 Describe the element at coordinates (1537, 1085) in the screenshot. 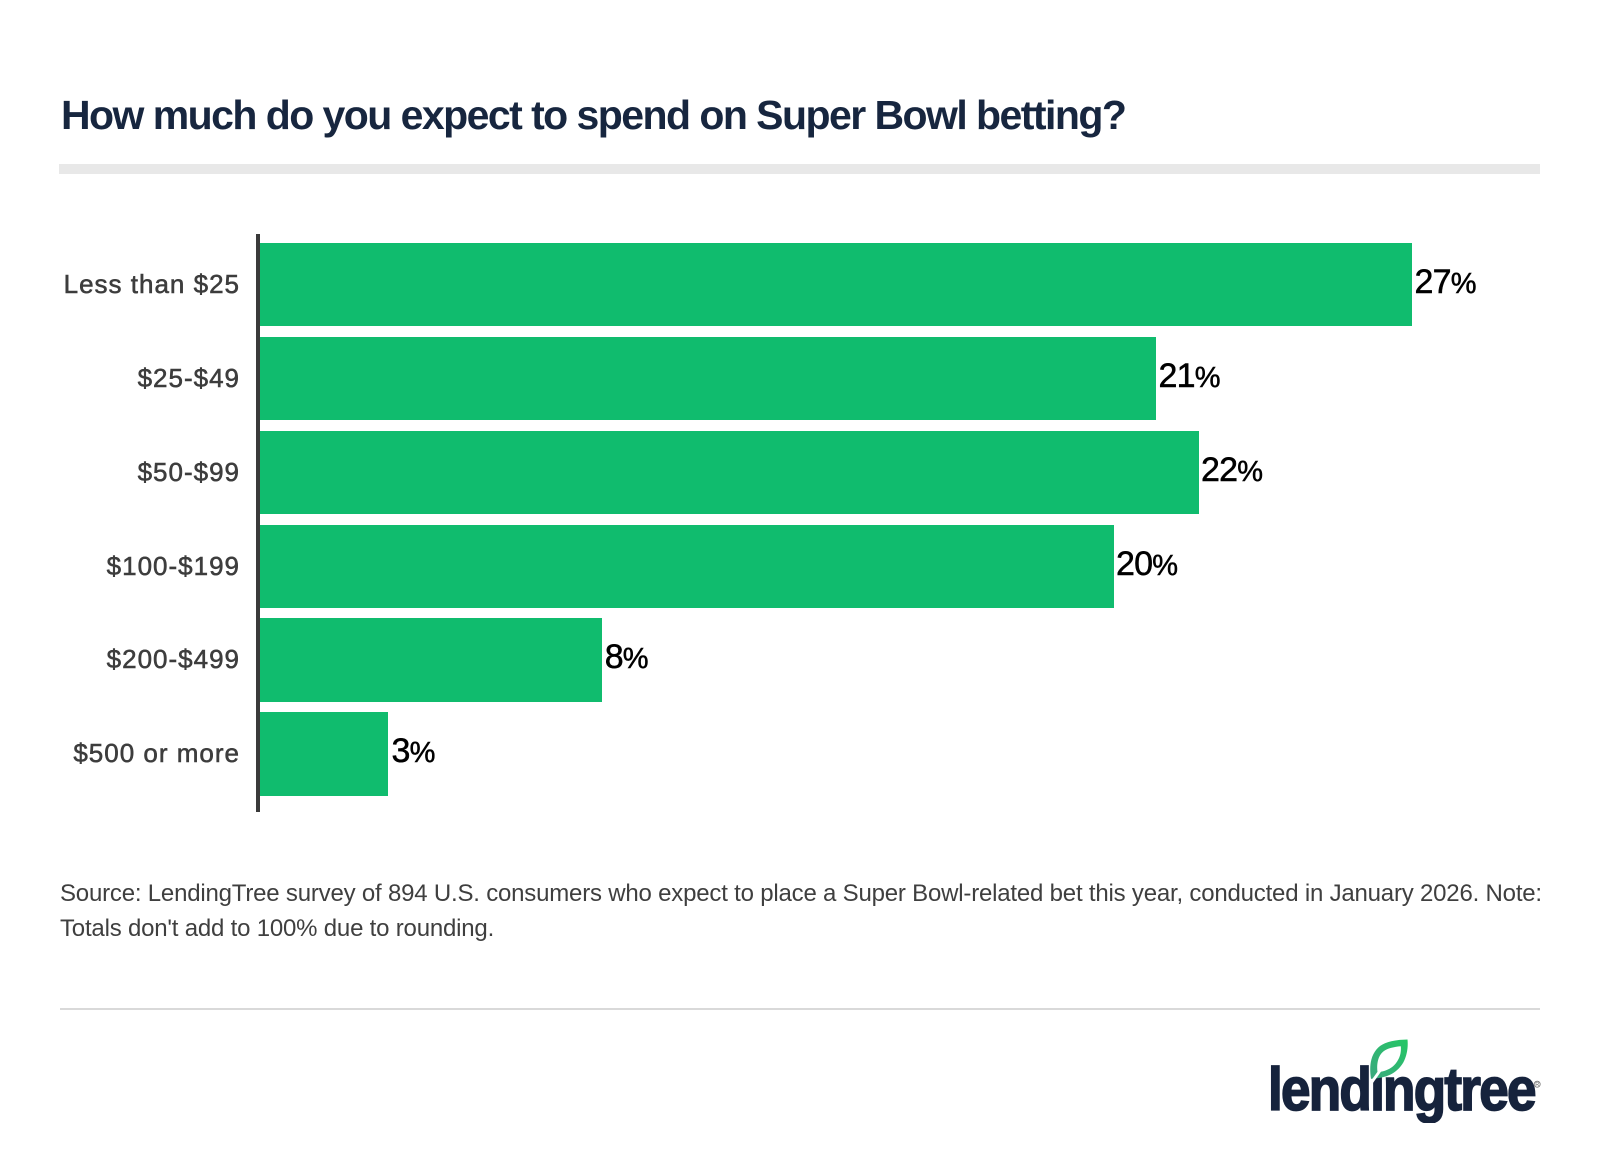

I see `svg-text: R` at that location.